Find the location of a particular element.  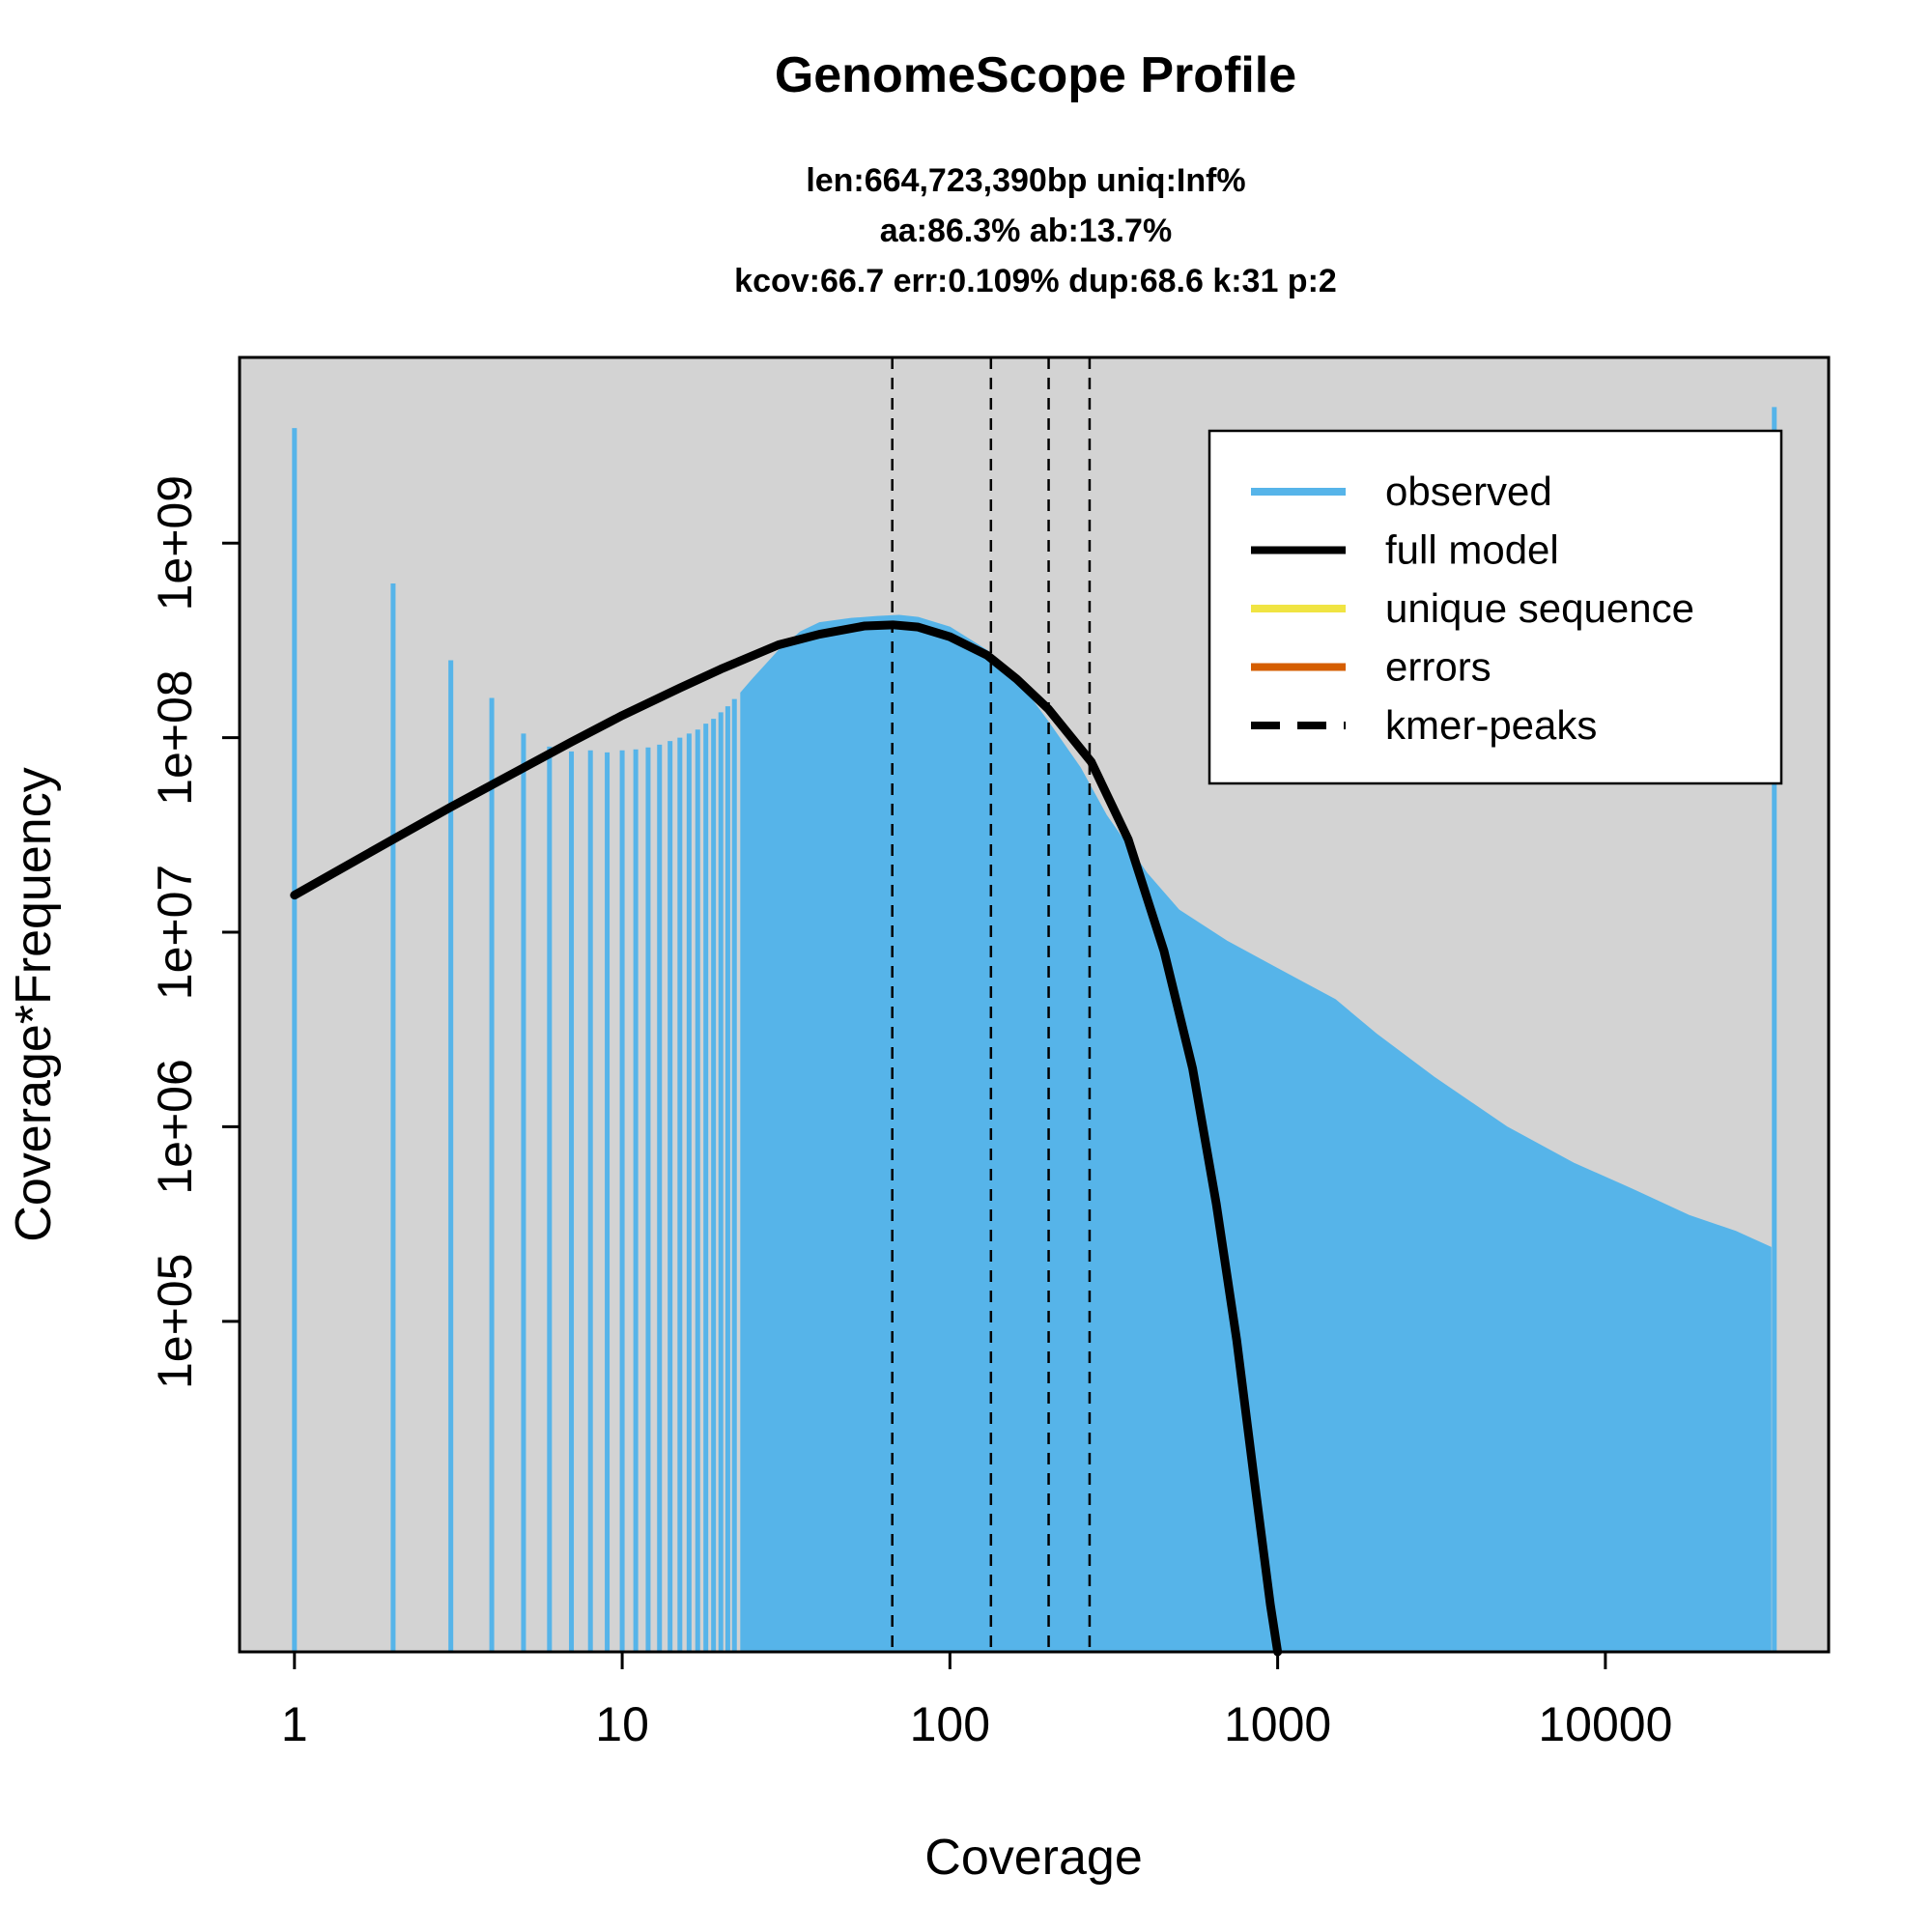

legend-label: unique sequence is located at coordinates (1539, 608).